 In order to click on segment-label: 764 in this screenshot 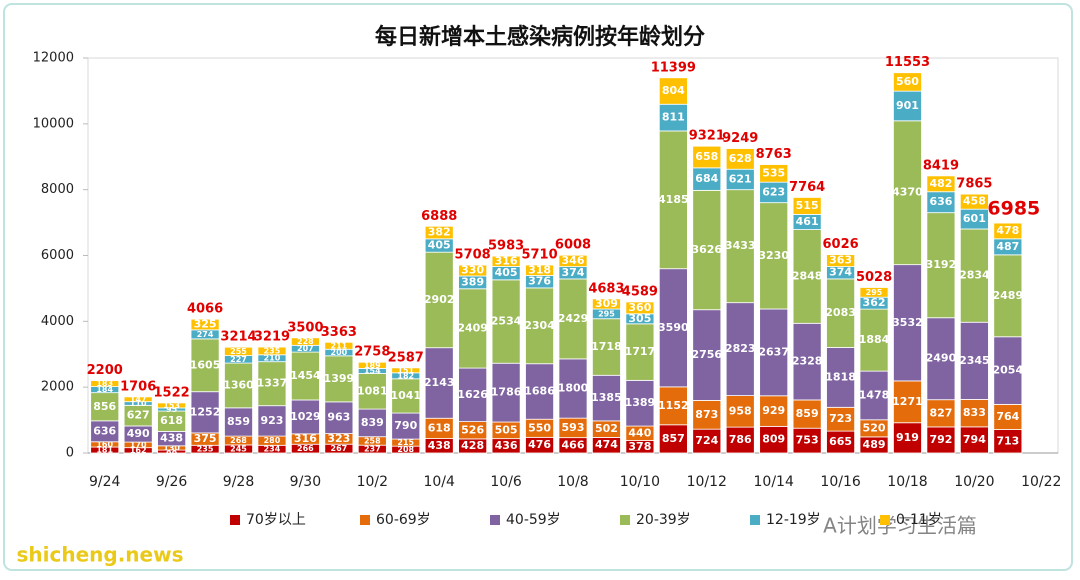, I will do `click(1007, 416)`.